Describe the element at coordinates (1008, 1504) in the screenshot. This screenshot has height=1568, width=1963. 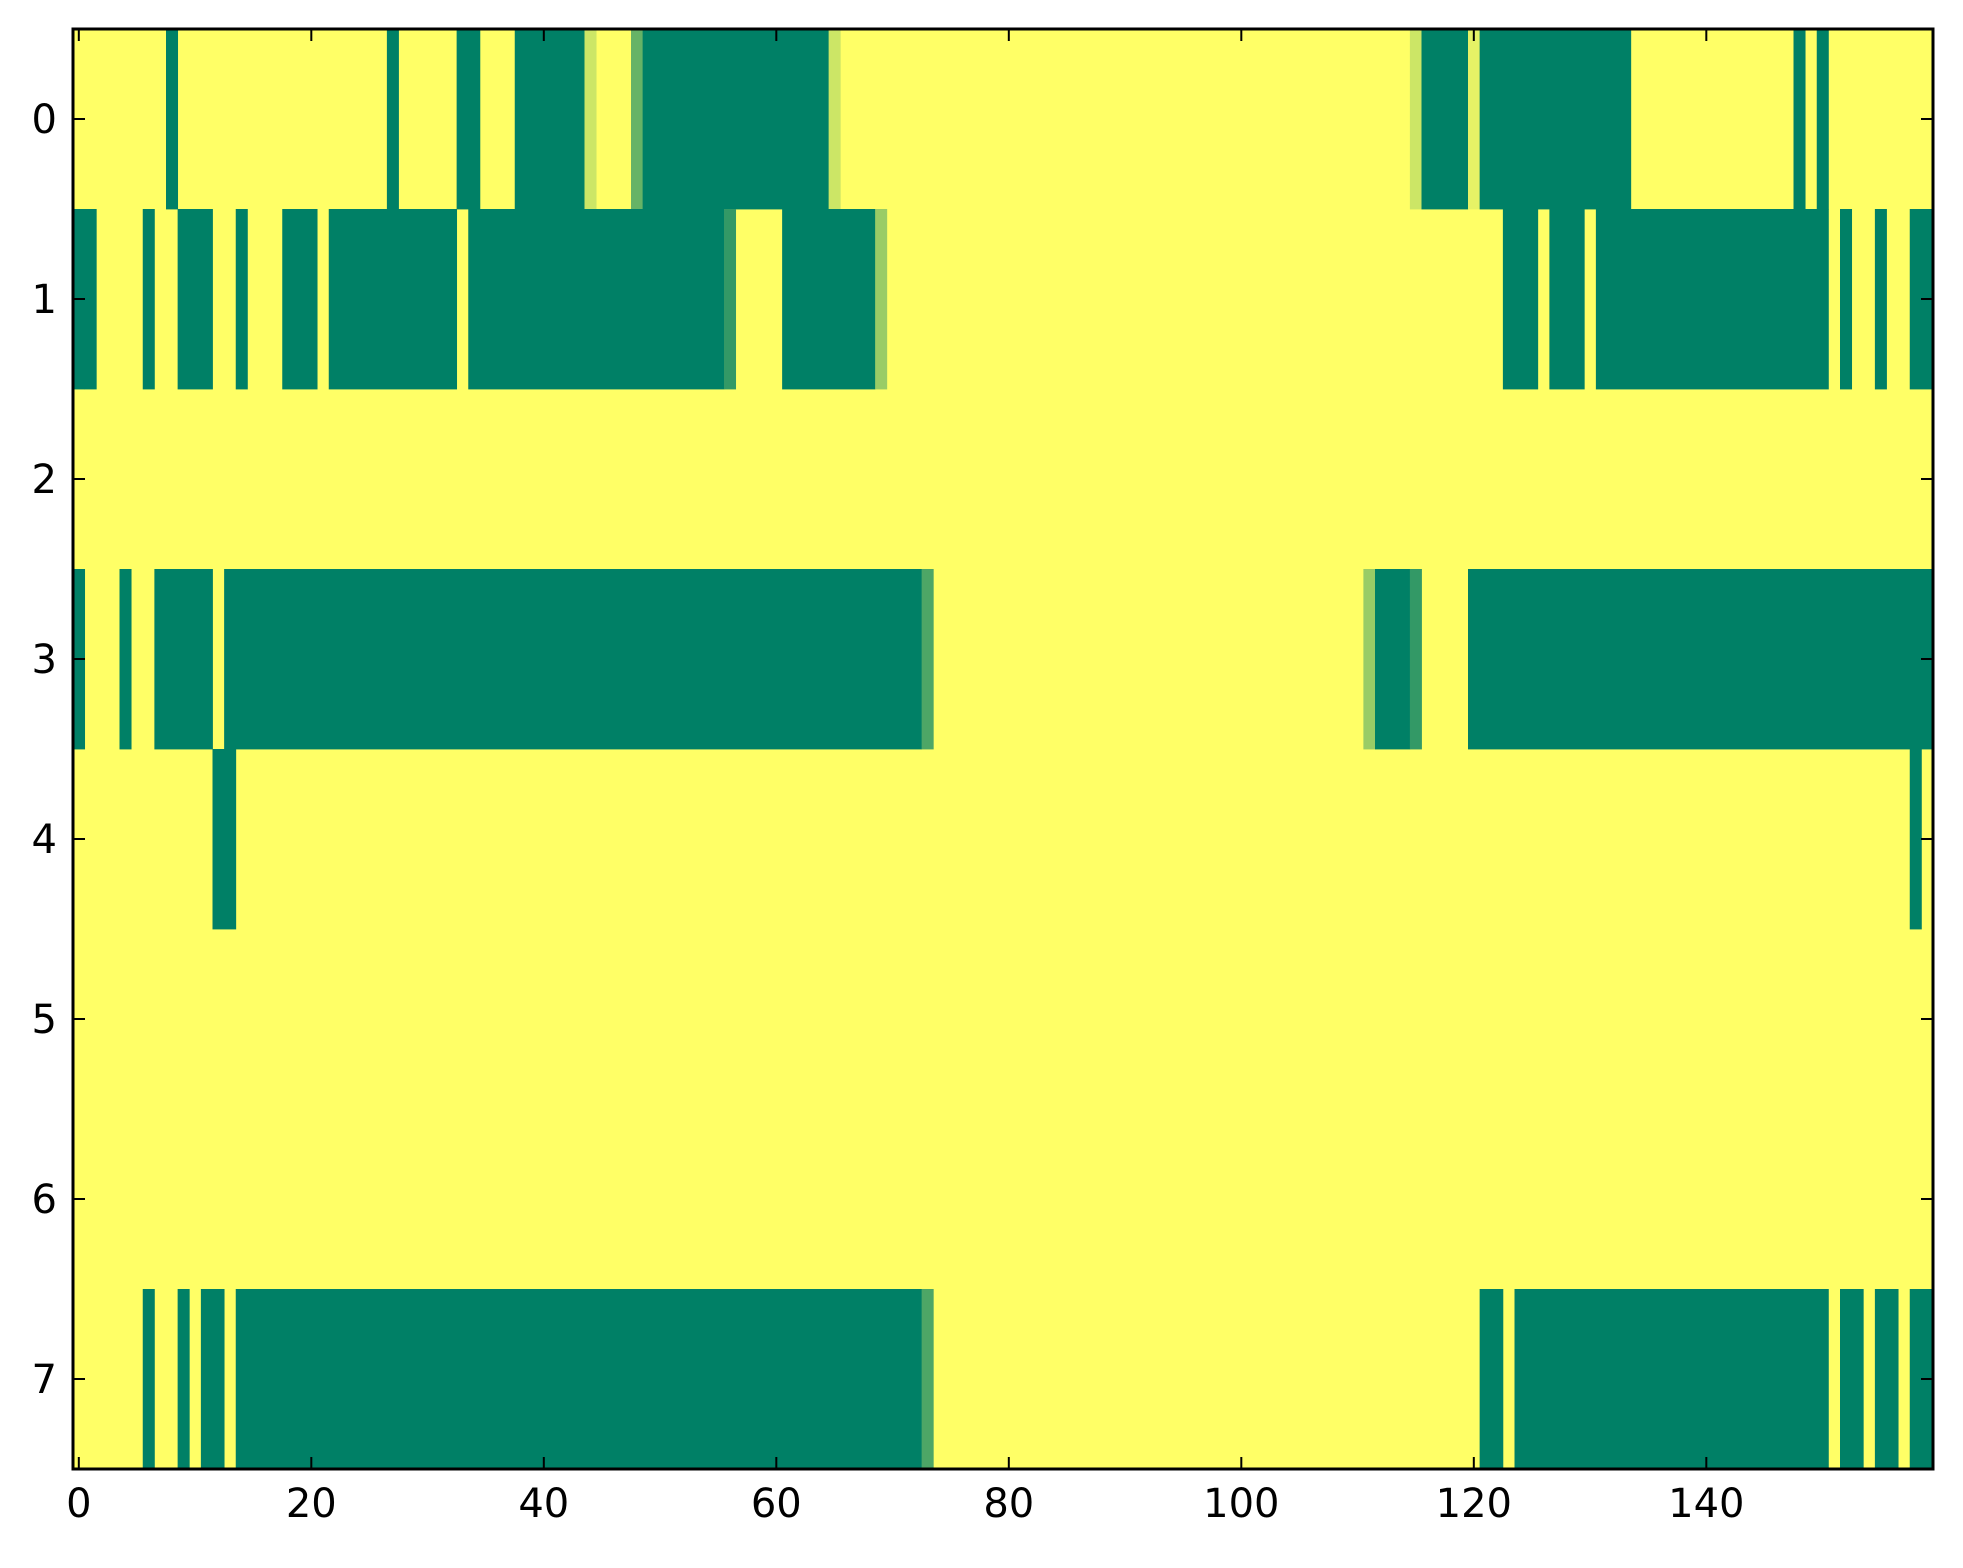
I see `x-tick-label-80: 80` at that location.